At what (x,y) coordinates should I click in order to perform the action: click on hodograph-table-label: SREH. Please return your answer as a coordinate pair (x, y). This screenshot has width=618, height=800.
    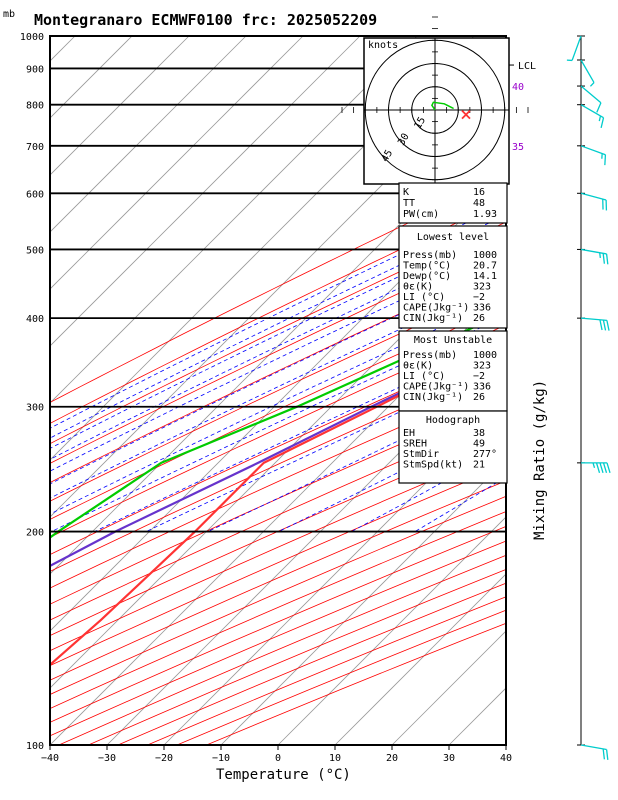
    Looking at the image, I should click on (415, 444).